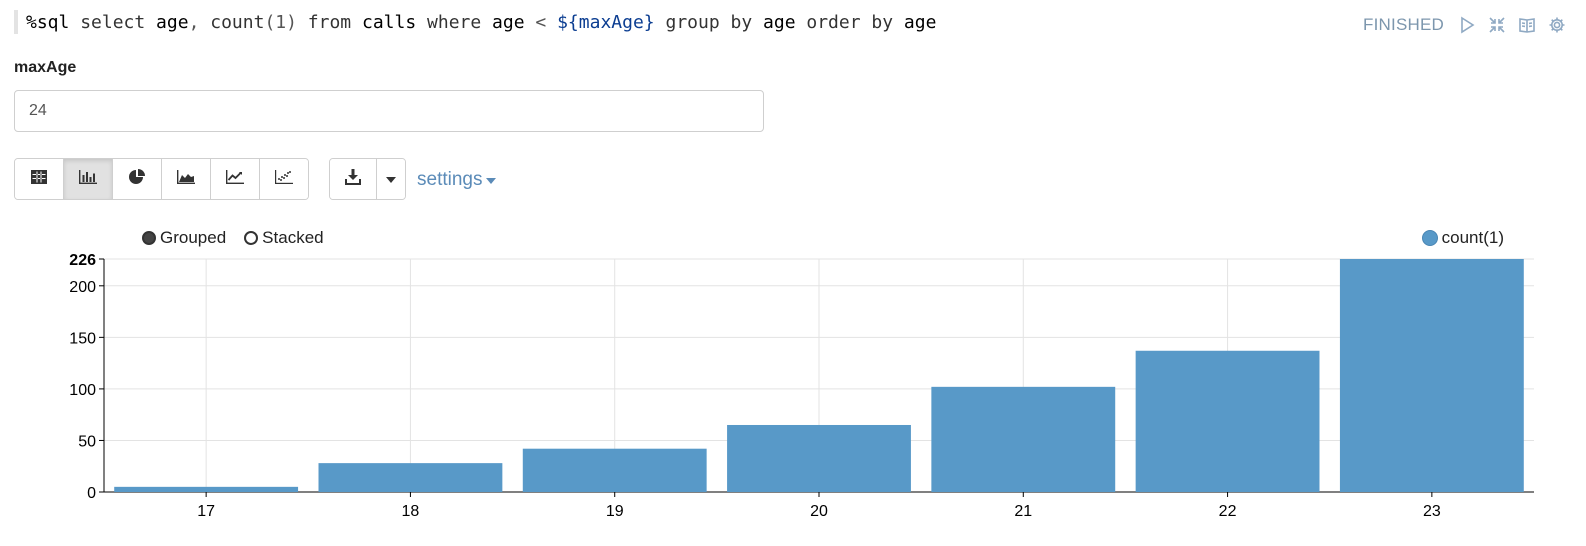  I want to click on area-chart-icon, so click(186, 179).